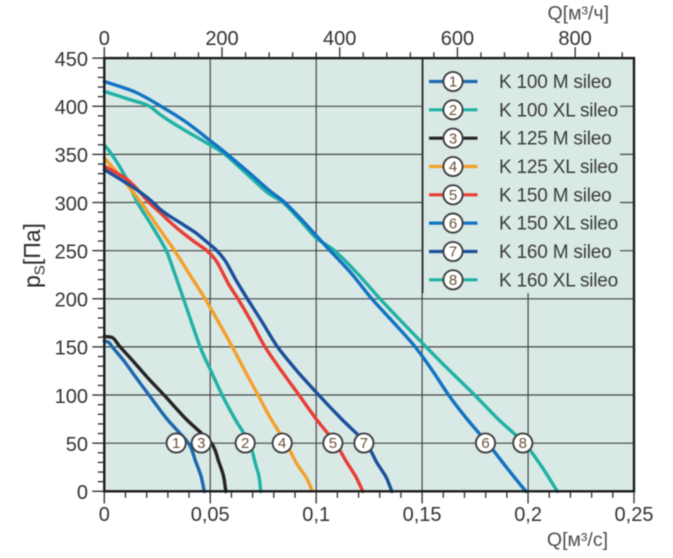 Image resolution: width=673 pixels, height=558 pixels. I want to click on svg-text: K 150 XL sileo, so click(558, 224).